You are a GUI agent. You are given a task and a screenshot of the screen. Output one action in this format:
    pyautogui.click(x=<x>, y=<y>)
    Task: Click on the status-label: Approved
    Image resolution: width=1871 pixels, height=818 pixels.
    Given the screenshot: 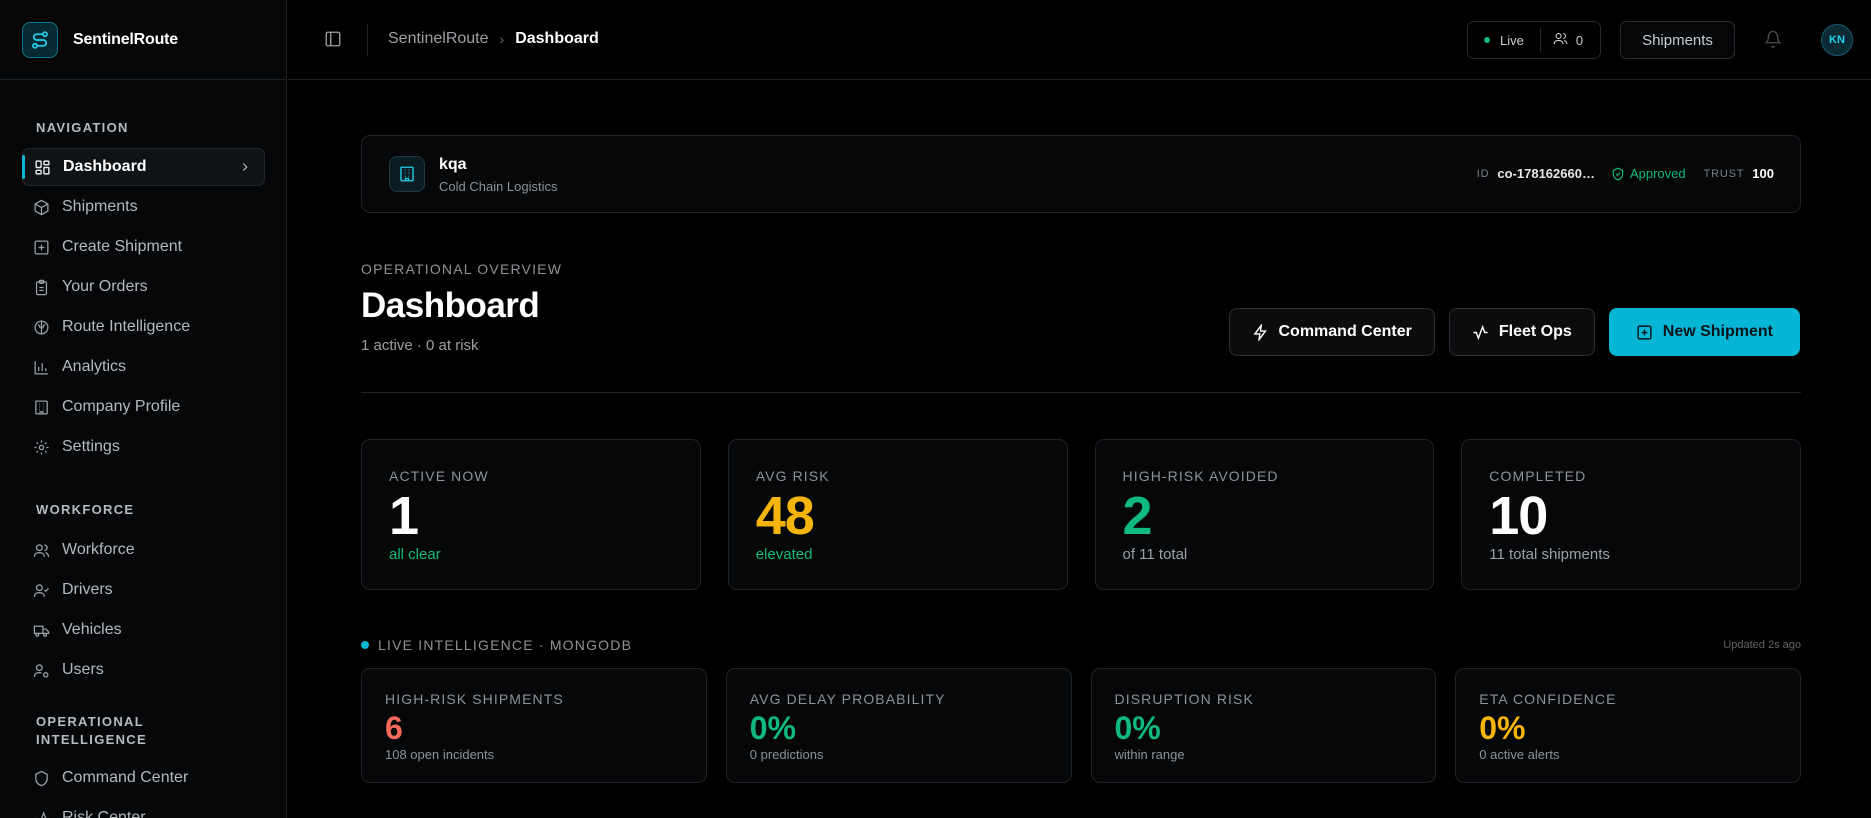 What is the action you would take?
    pyautogui.click(x=1657, y=173)
    